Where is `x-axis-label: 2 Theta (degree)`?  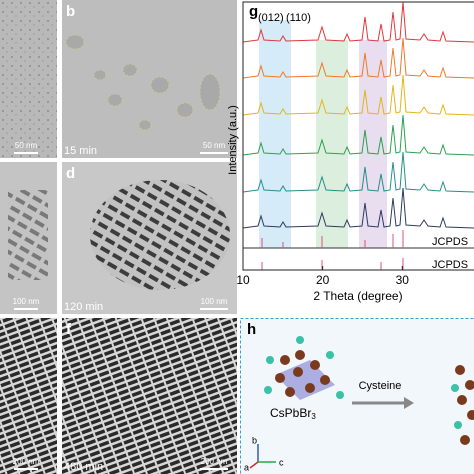
x-axis-label: 2 Theta (degree) is located at coordinates (357, 296).